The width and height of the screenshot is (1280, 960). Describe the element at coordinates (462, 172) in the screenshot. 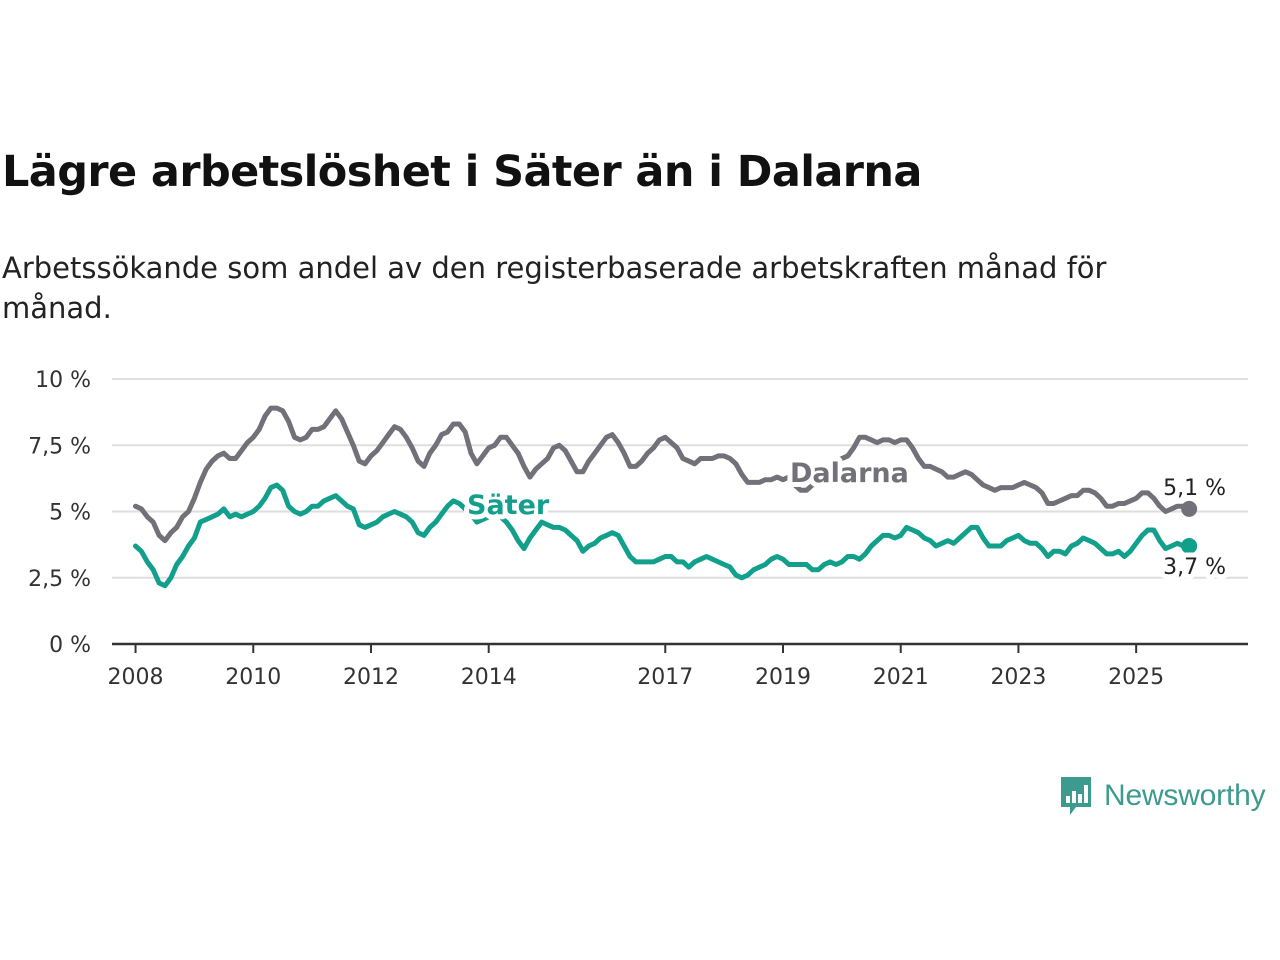

I see `chart-title: Lägre arbetslöshet i Säter än i Dalarna` at that location.